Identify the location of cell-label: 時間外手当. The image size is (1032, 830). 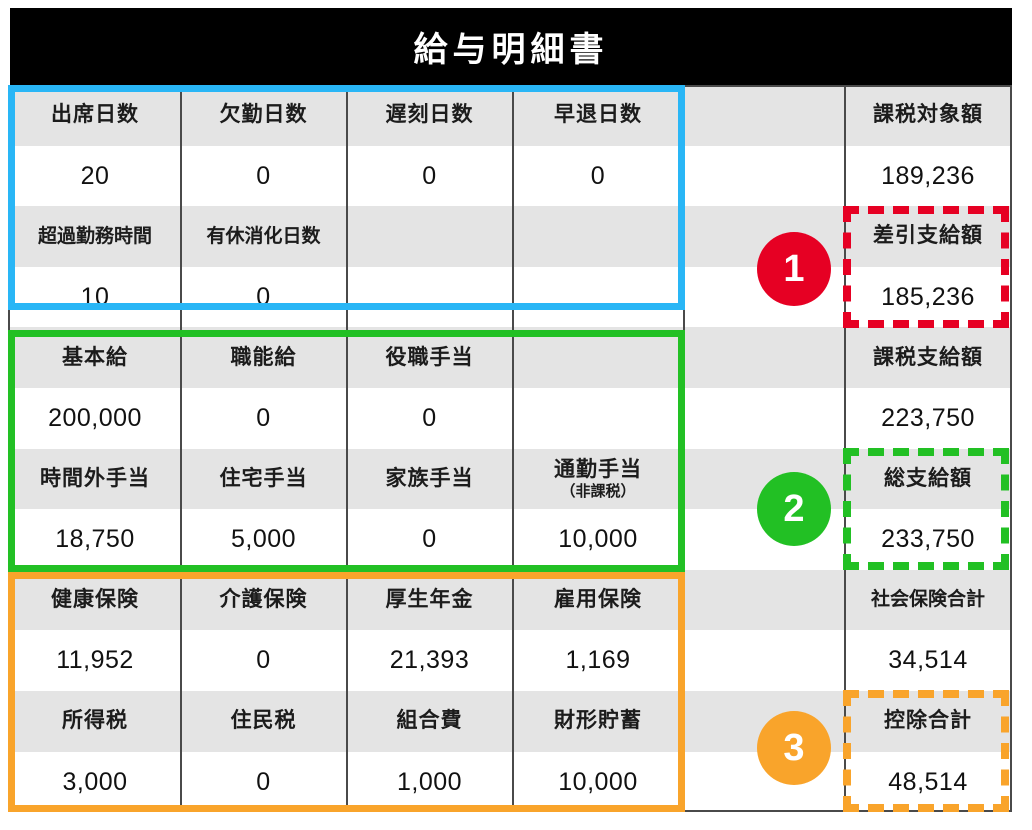
(95, 478).